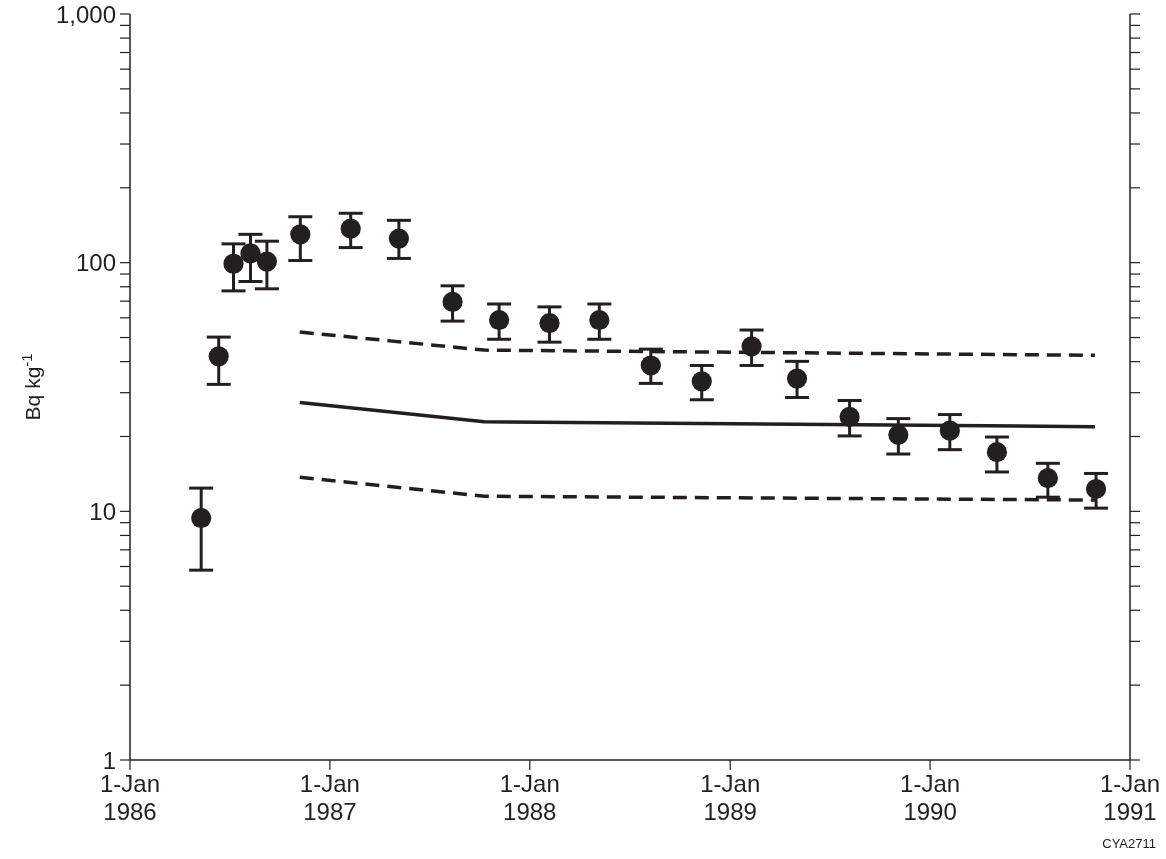 This screenshot has width=1166, height=859. I want to click on y-tick-label: 1,000, so click(85, 14).